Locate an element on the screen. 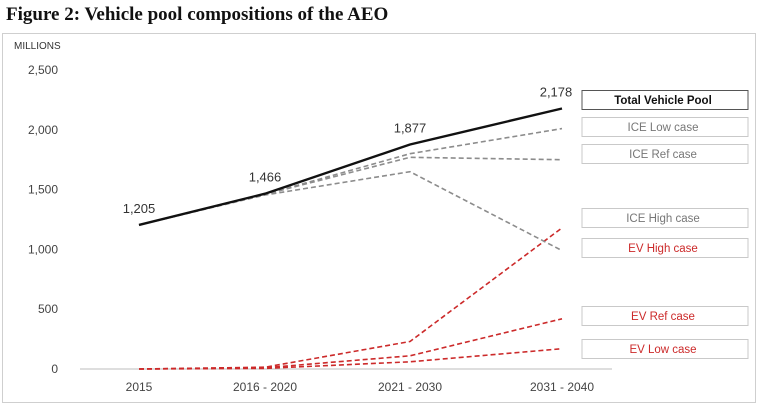 The height and width of the screenshot is (411, 762). data-label: 2,178 is located at coordinates (556, 92).